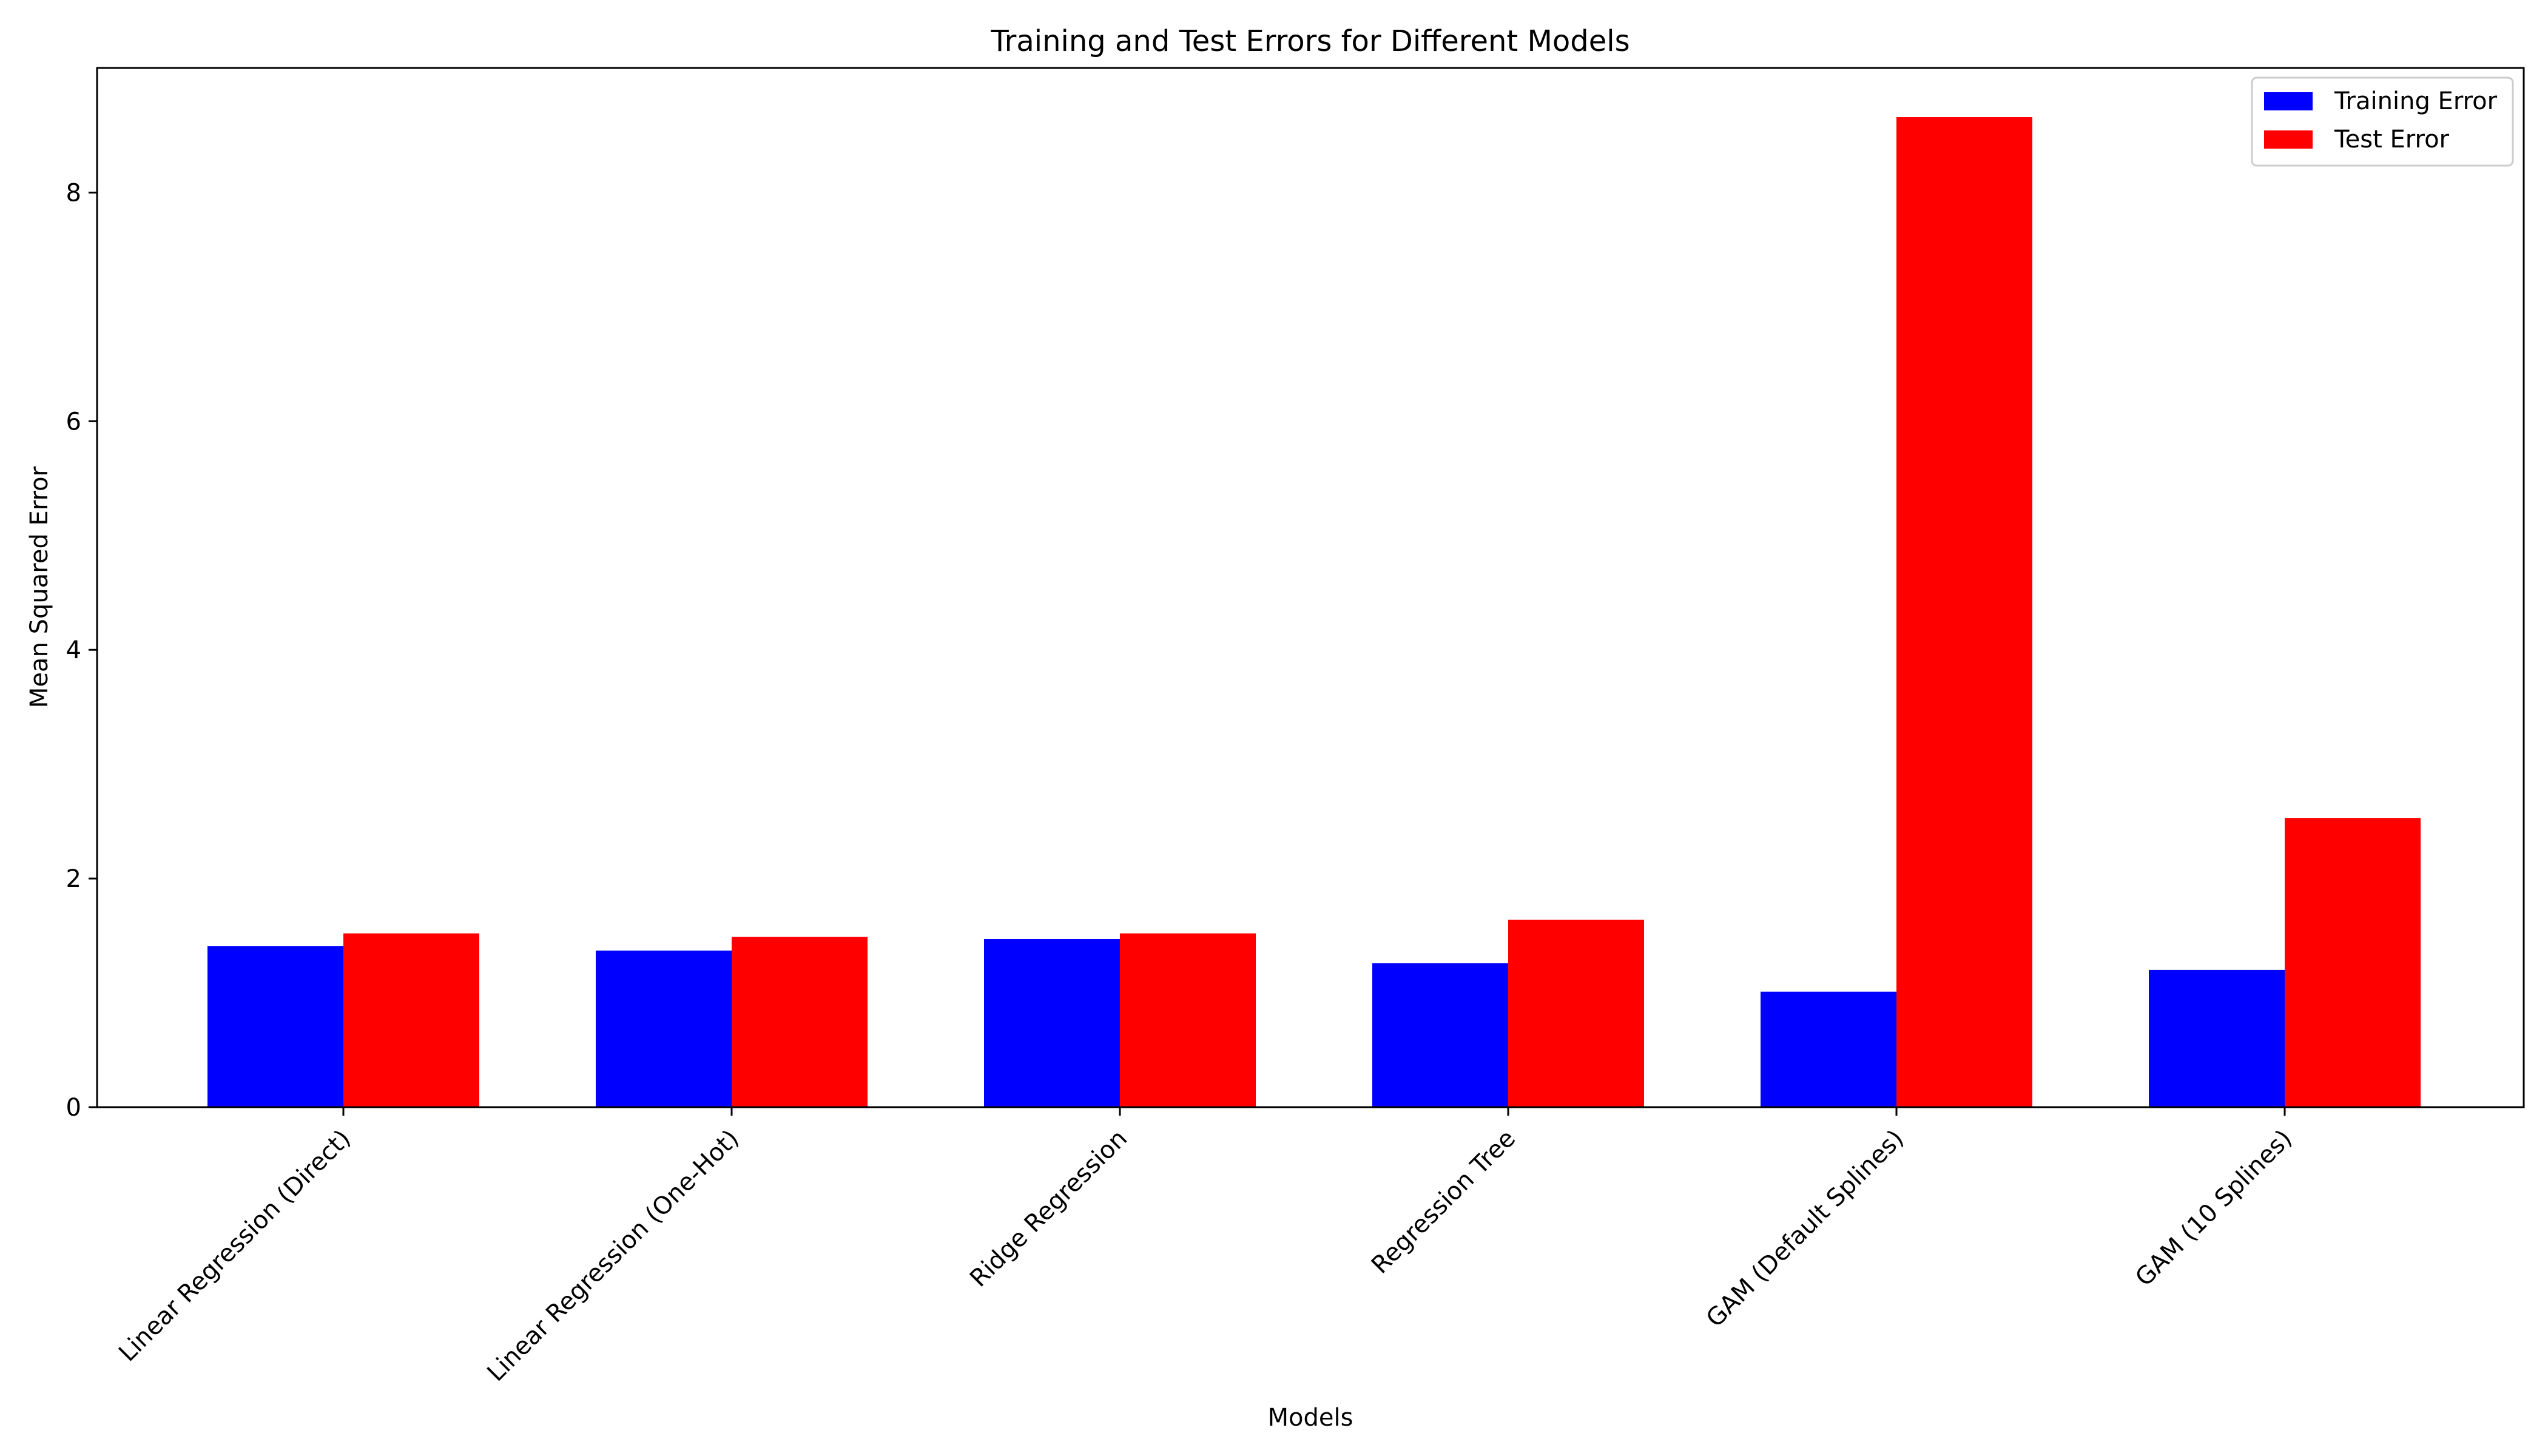  I want to click on bar-training-error-regression-tree, so click(1440, 1035).